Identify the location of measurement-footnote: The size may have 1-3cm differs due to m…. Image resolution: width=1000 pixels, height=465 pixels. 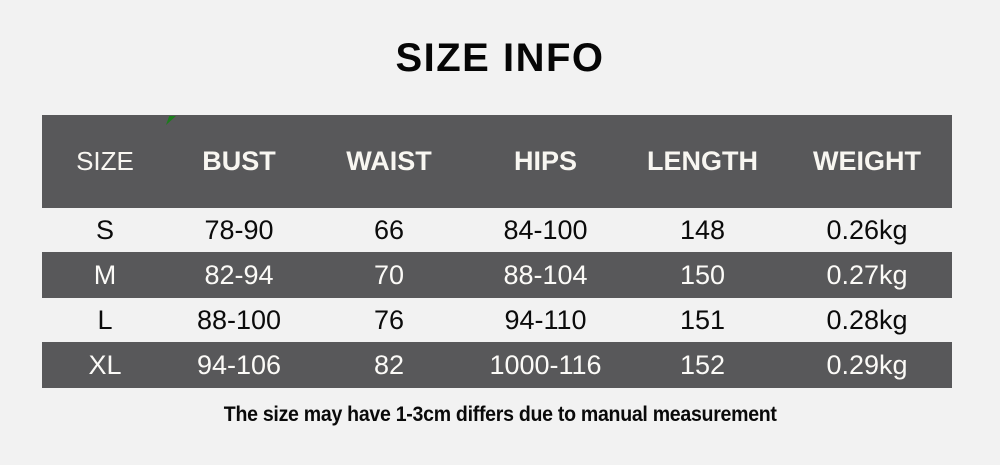
(500, 415).